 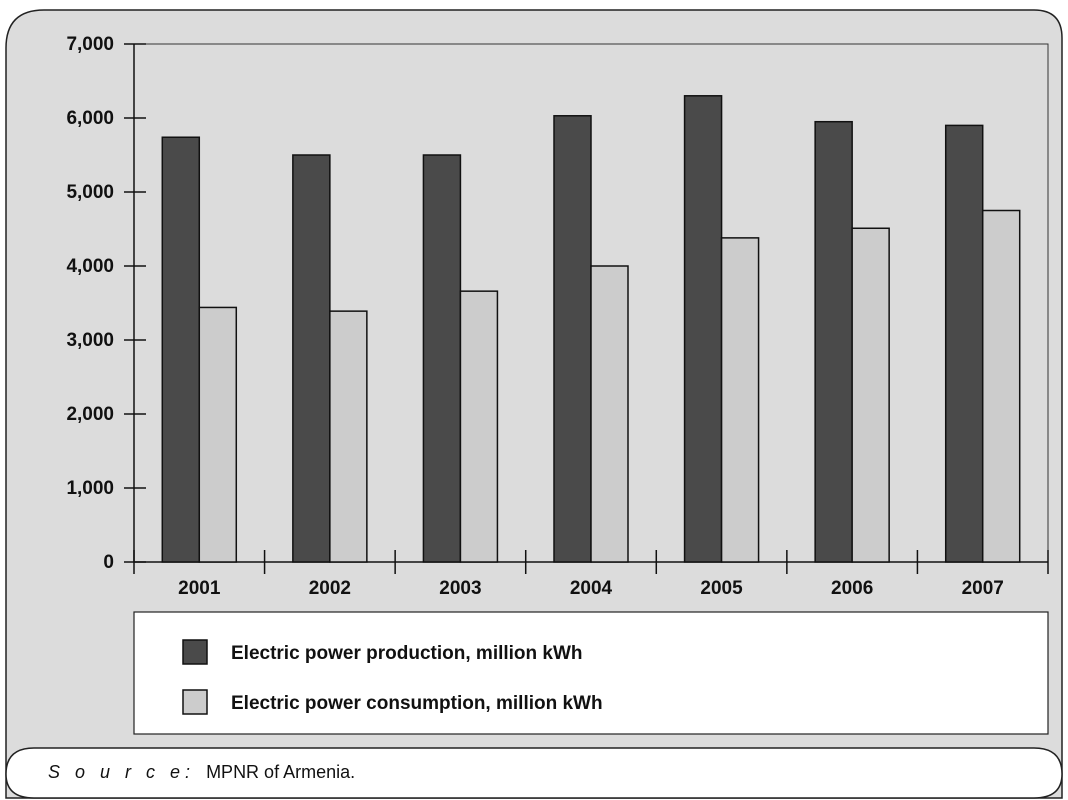 What do you see at coordinates (90, 44) in the screenshot?
I see `y-tick-label: 7,000` at bounding box center [90, 44].